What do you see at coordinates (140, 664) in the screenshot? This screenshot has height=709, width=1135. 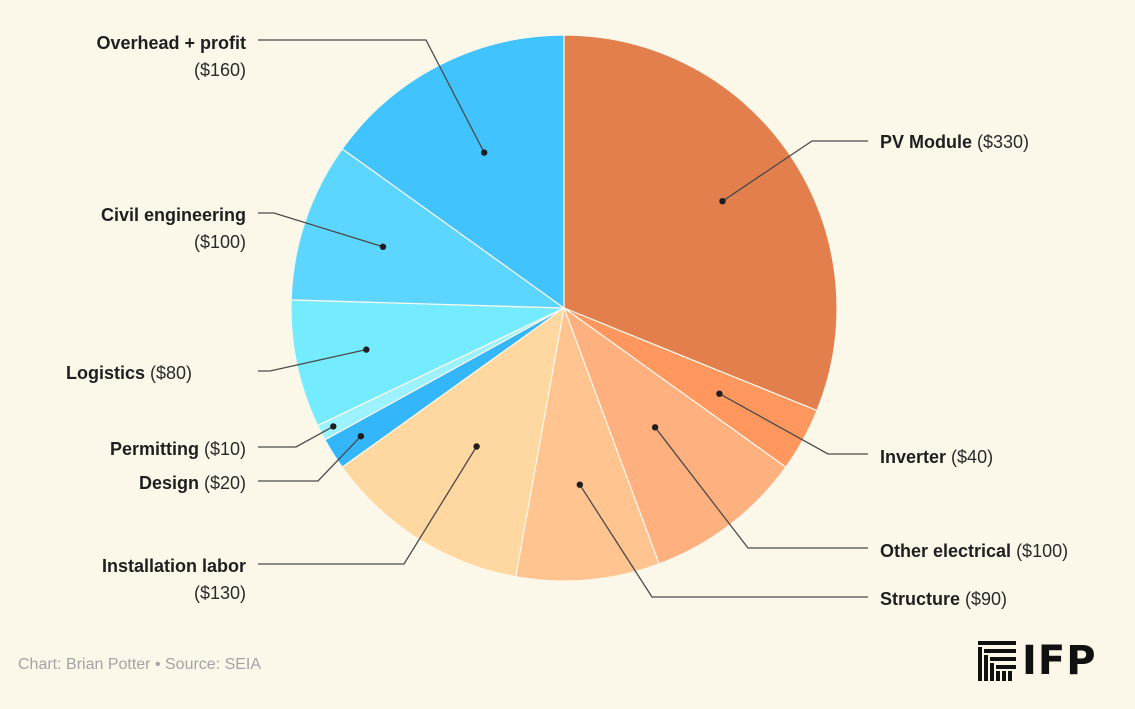 I see `chart-credit: Chart: Brian Potter • Source: SEIA` at bounding box center [140, 664].